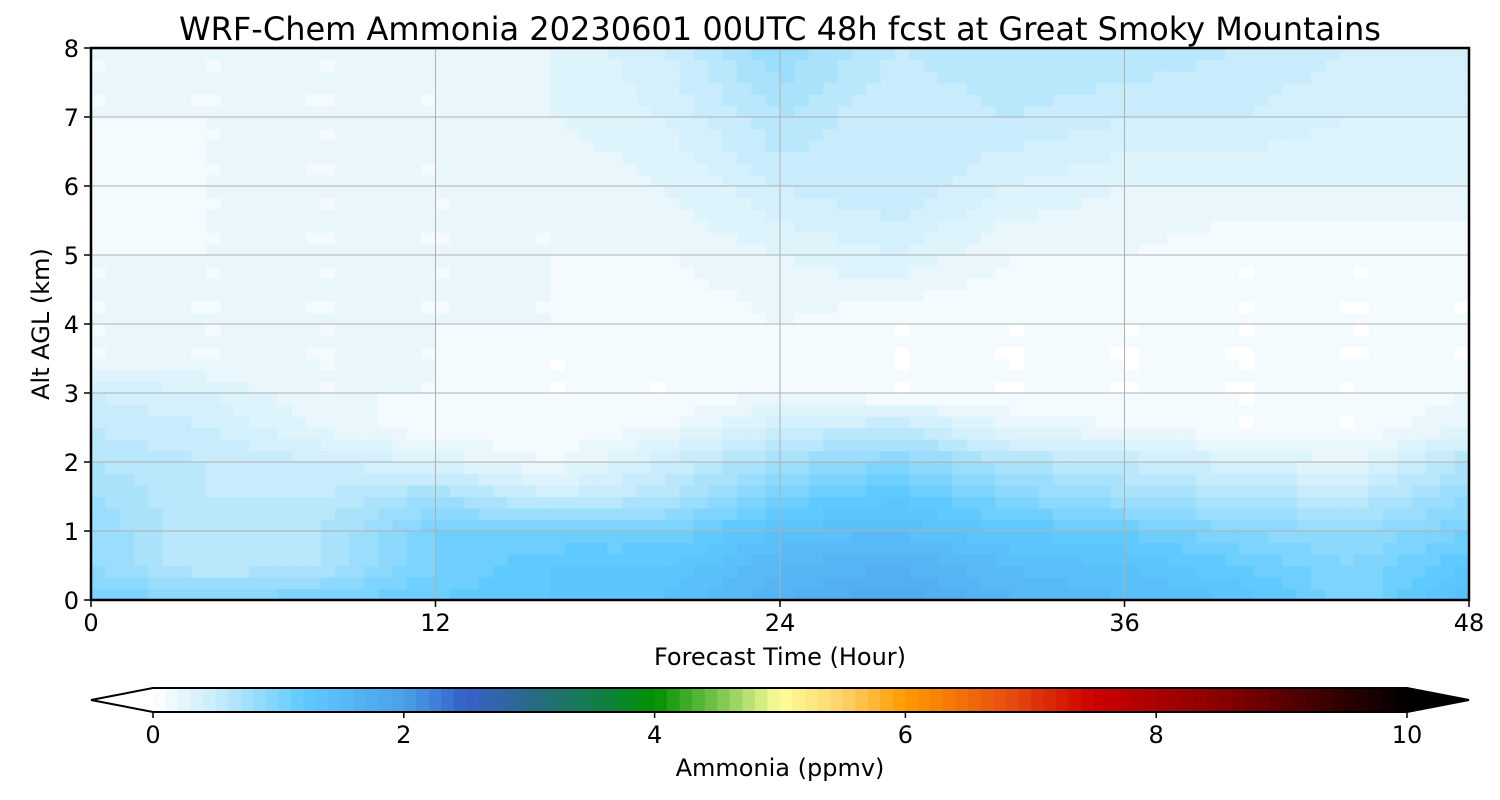 Image resolution: width=1500 pixels, height=800 pixels. What do you see at coordinates (1124, 623) in the screenshot?
I see `x-tick-label: 36` at bounding box center [1124, 623].